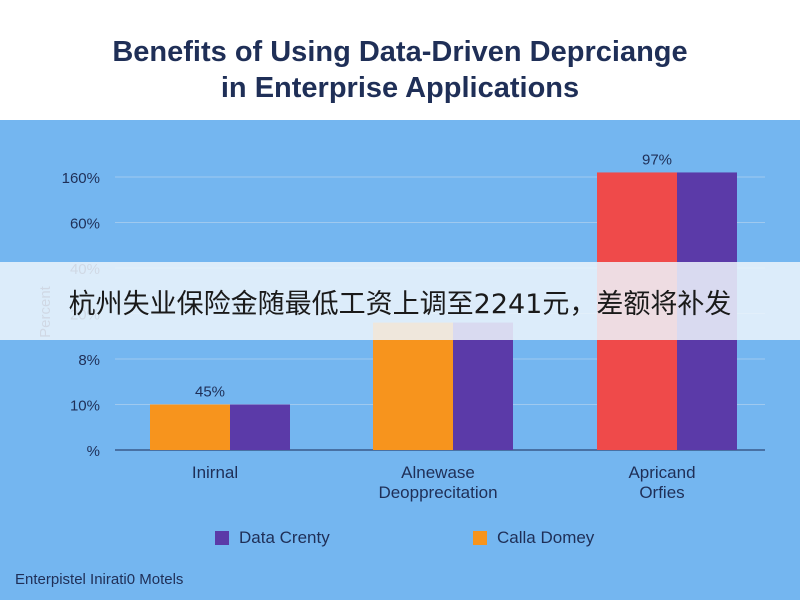  I want to click on legend-item-data-crenty: Data Crenty, so click(272, 538).